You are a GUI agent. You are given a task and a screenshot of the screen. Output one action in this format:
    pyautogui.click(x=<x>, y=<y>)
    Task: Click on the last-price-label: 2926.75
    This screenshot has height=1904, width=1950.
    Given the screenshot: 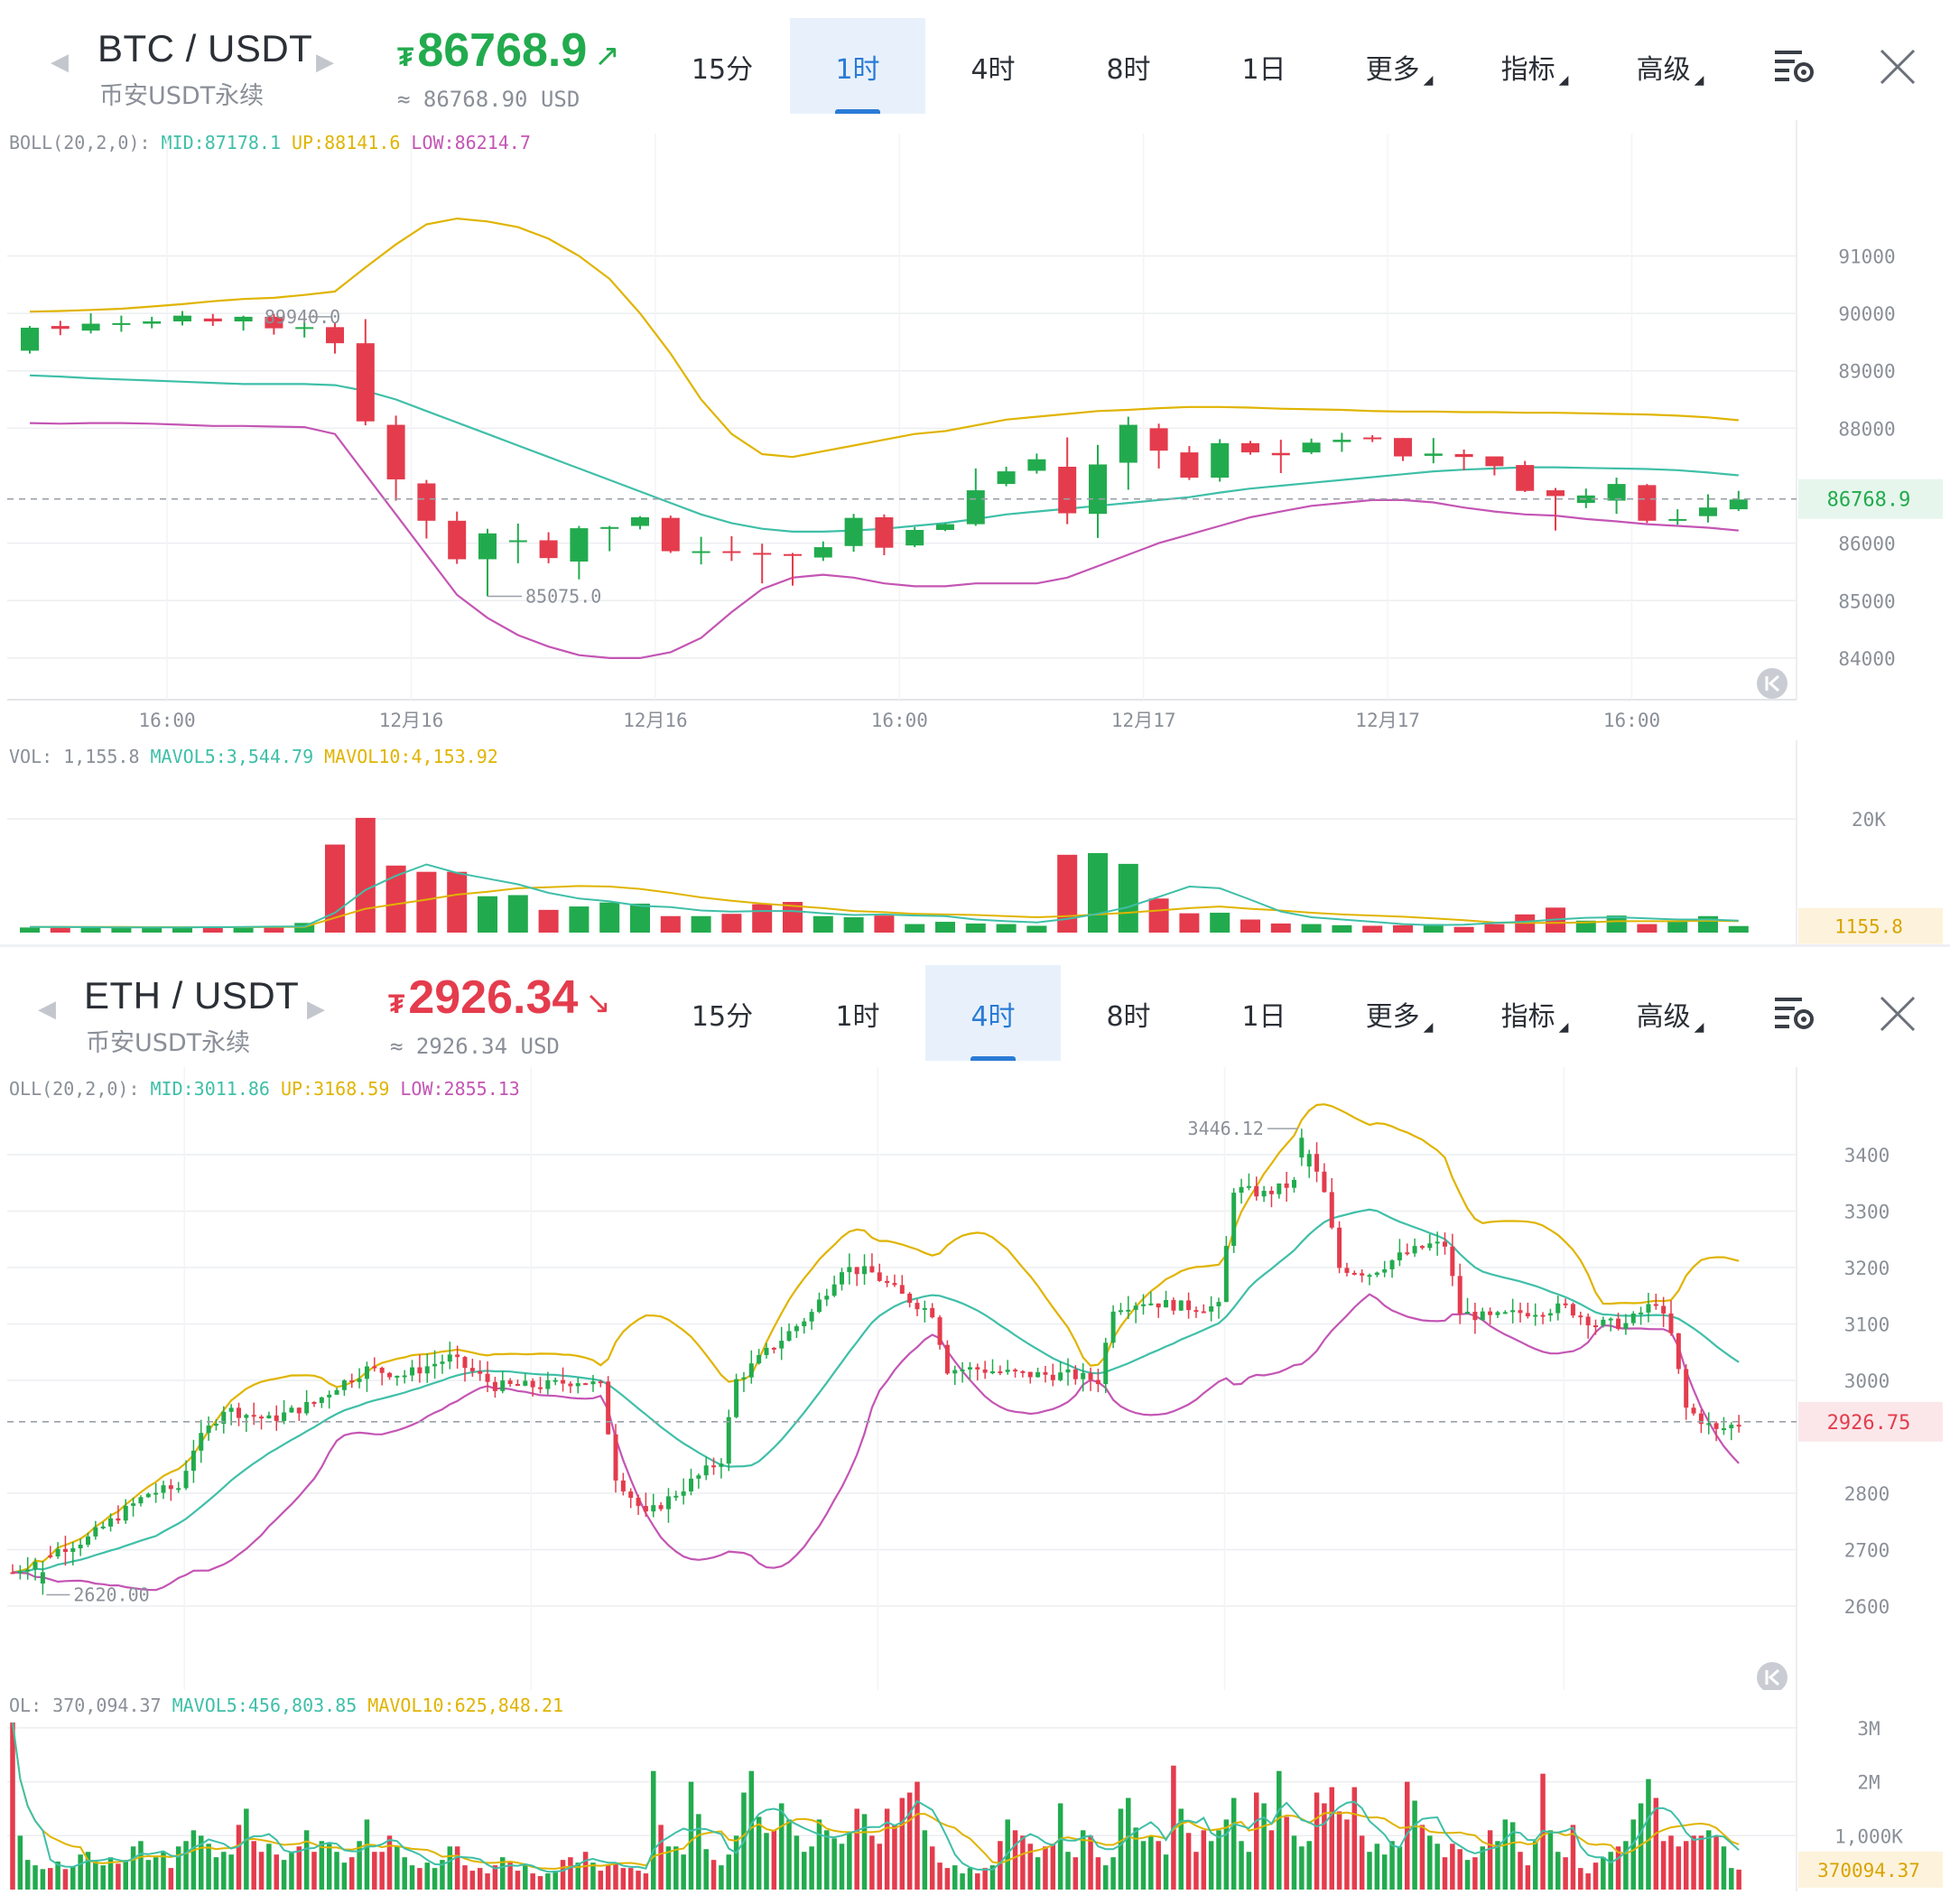 What is the action you would take?
    pyautogui.click(x=1869, y=1423)
    